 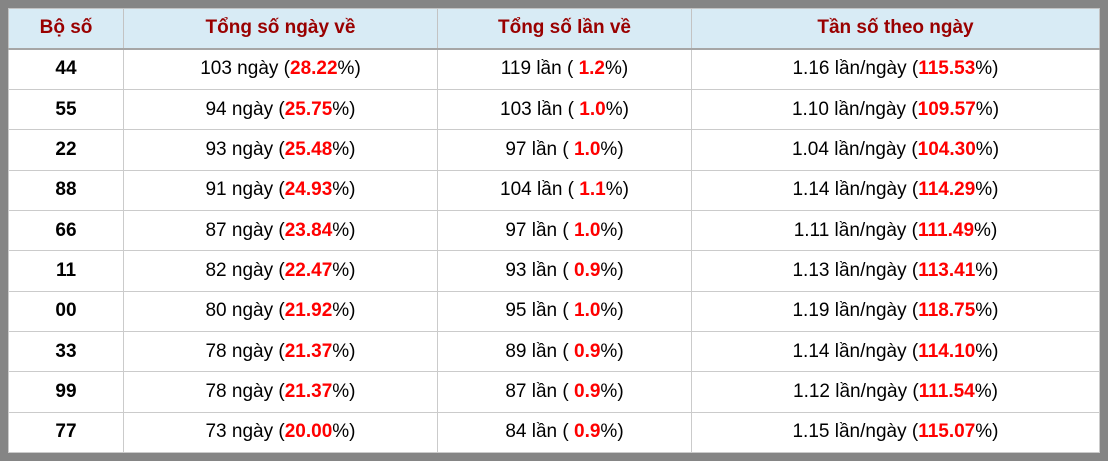 What do you see at coordinates (811, 432) in the screenshot?
I see `frequency-value: 1.15` at bounding box center [811, 432].